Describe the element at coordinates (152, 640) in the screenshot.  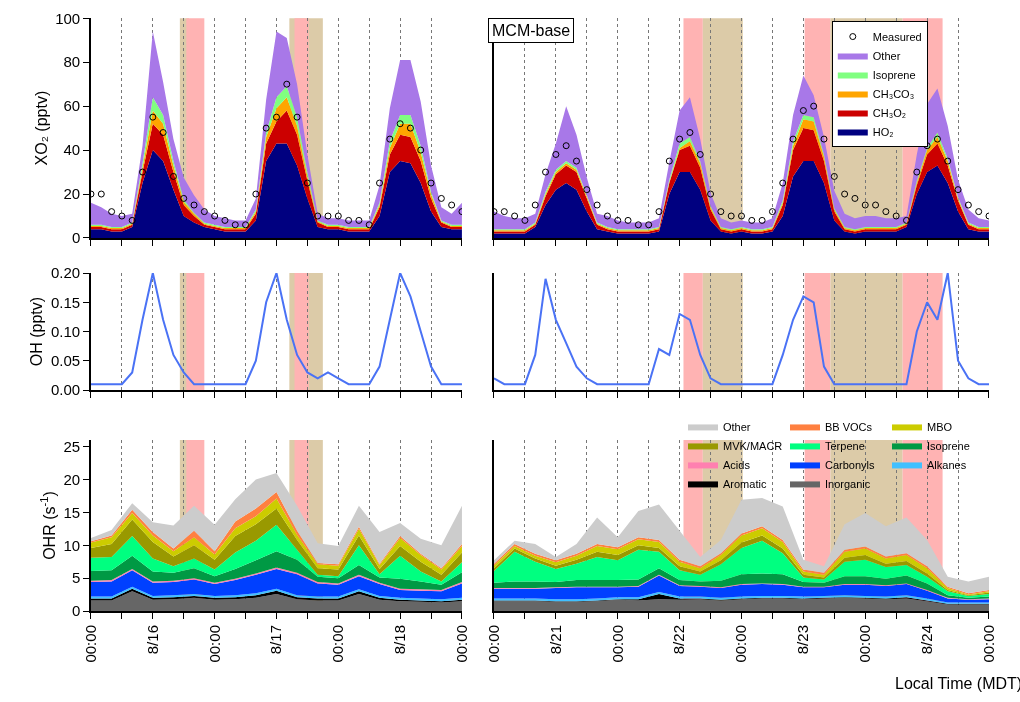
I see `x-tick-label: 8/16` at that location.